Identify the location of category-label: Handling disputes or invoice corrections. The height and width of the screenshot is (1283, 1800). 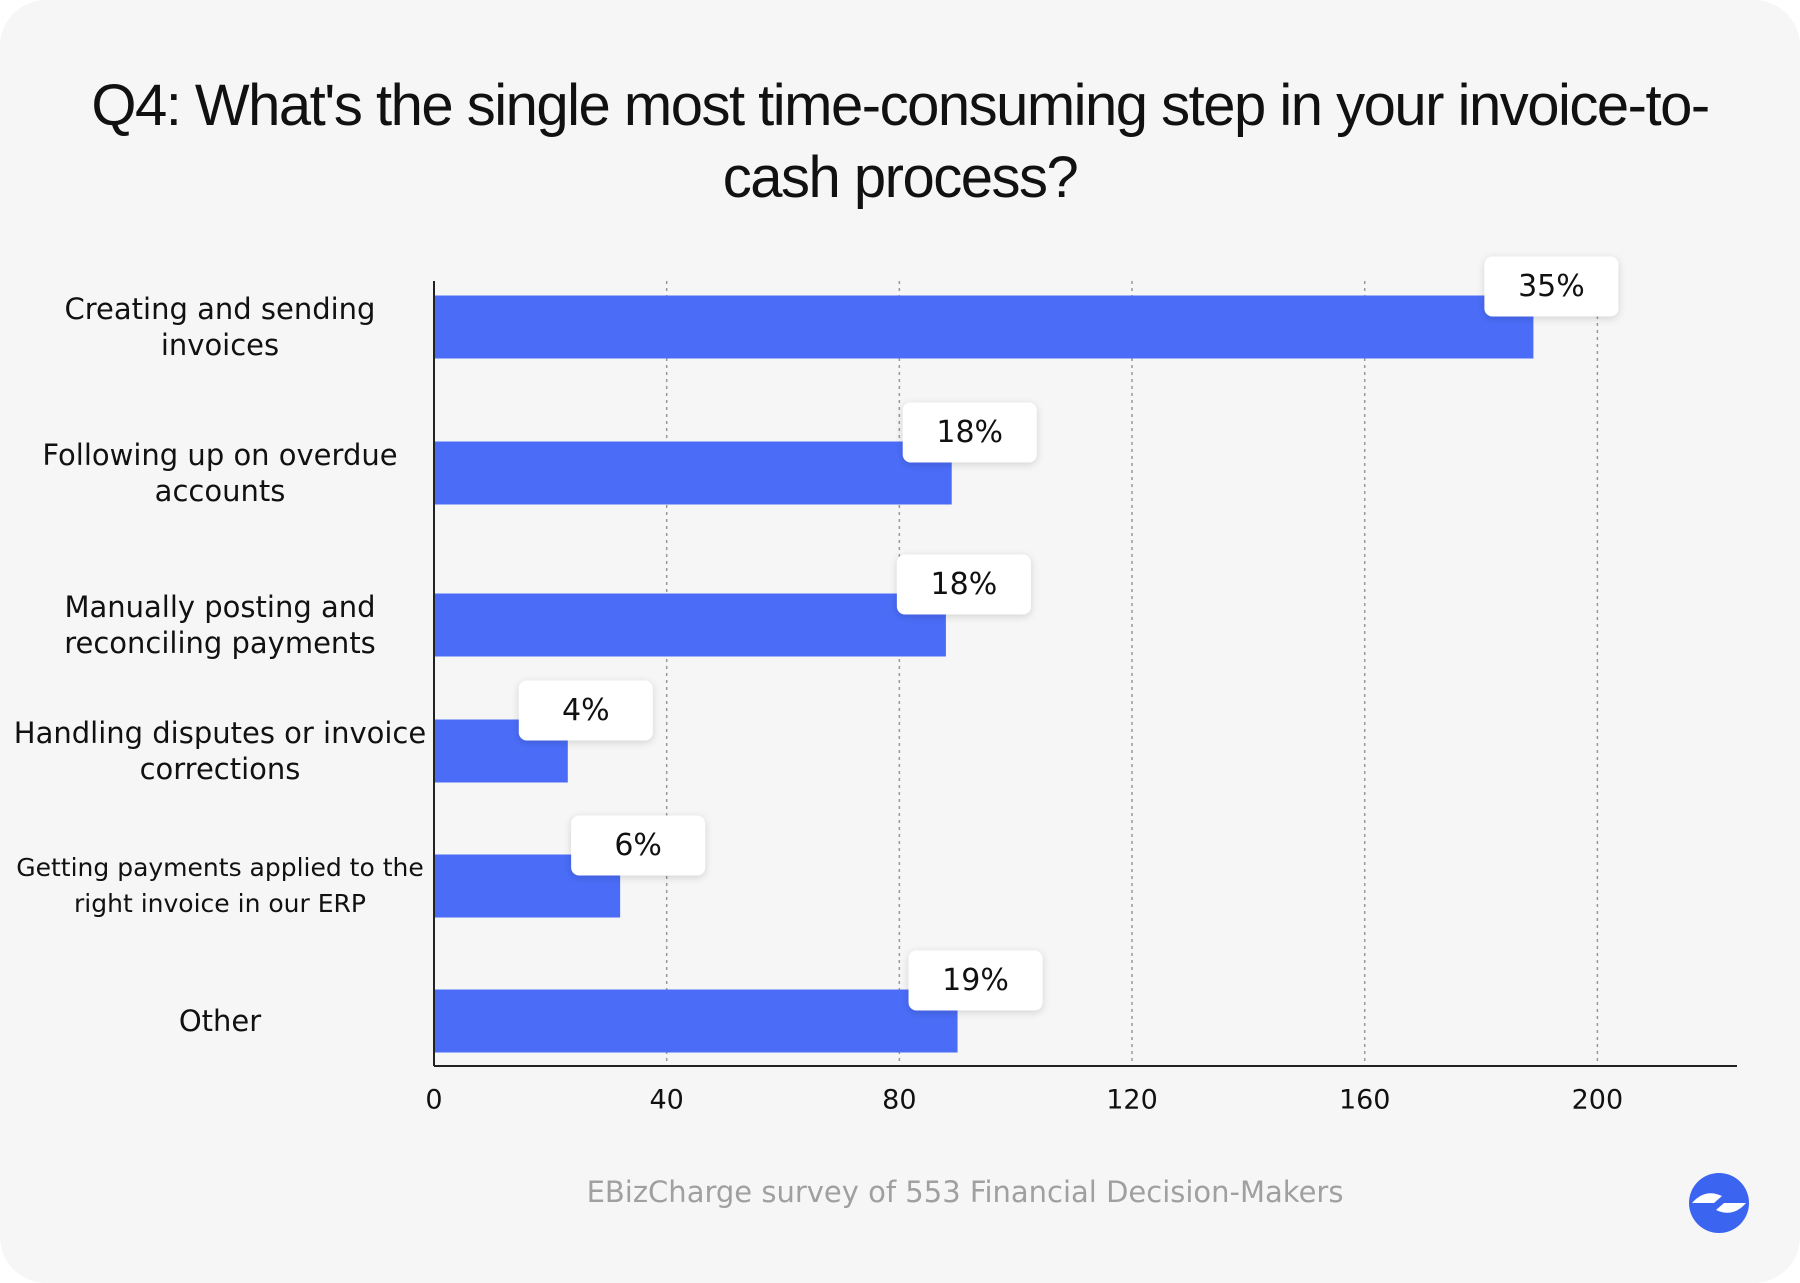
(220, 751).